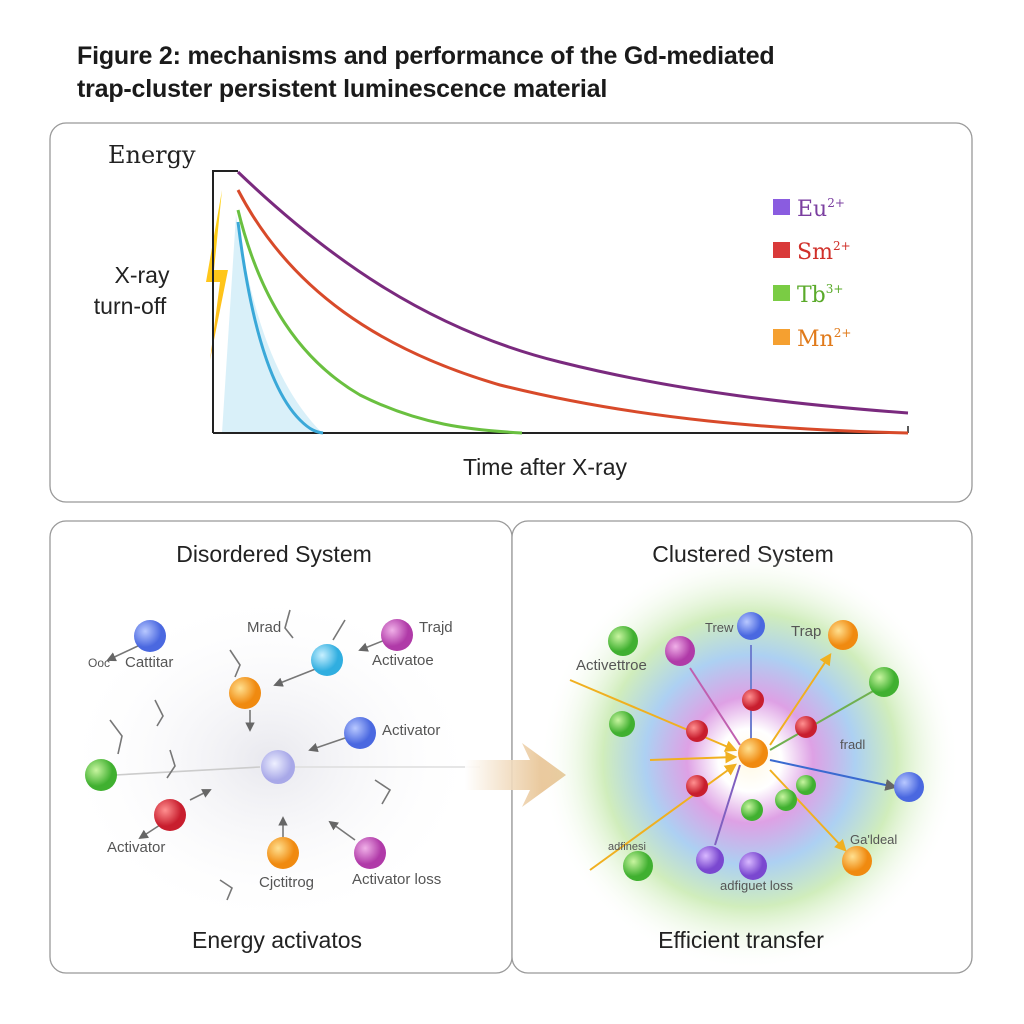 This screenshot has height=1024, width=1024. I want to click on disordered-label: Ooc, so click(99, 663).